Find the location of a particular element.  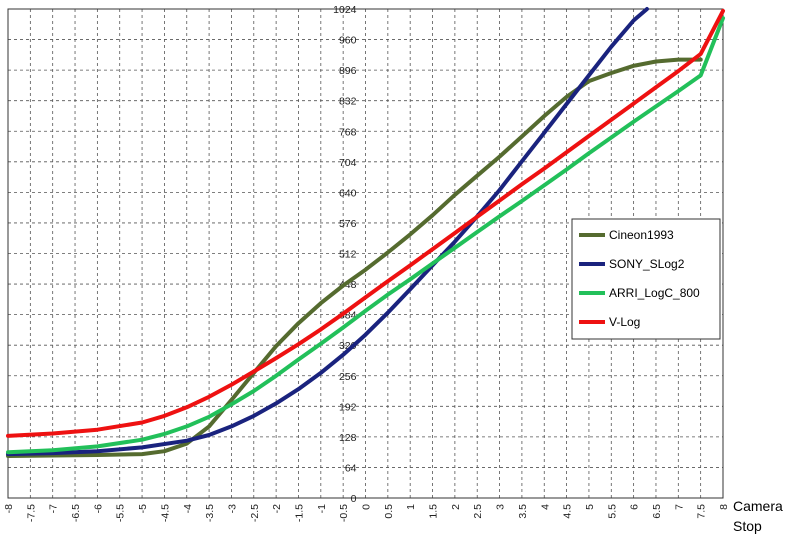

y-tick-label: 960 is located at coordinates (348, 41).